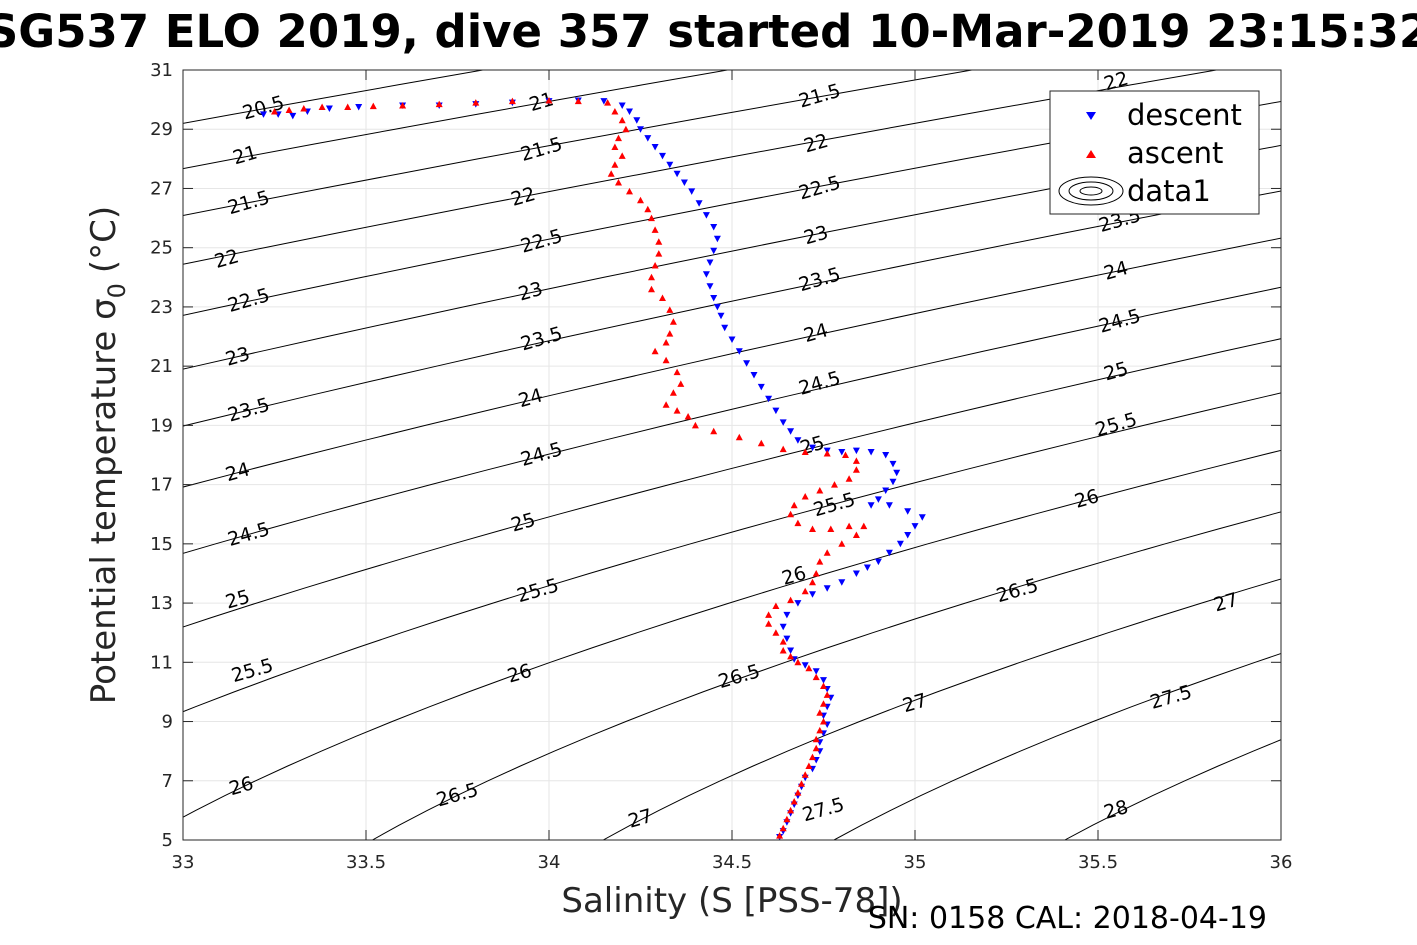  Describe the element at coordinates (183, 862) in the screenshot. I see `x-tick-label: 33` at that location.